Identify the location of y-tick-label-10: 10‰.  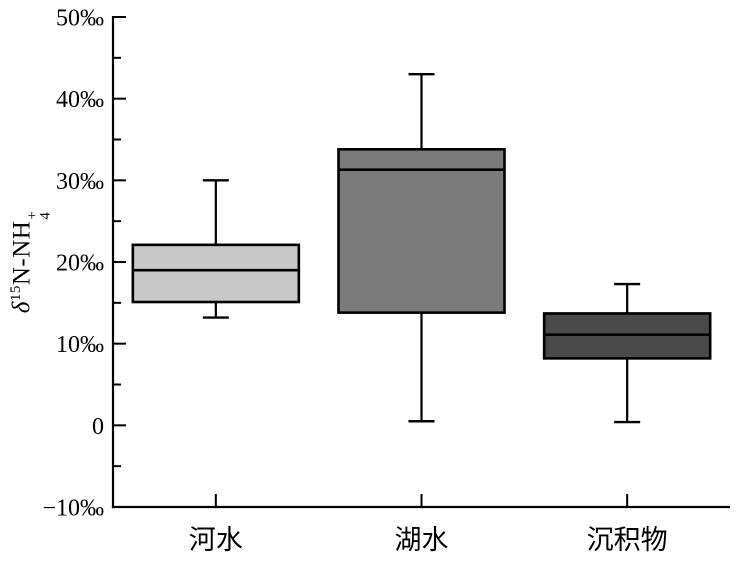
(80, 345).